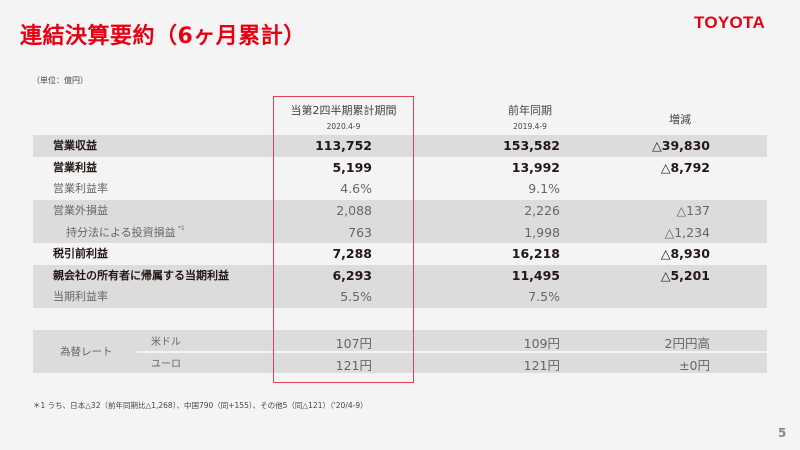  What do you see at coordinates (685, 275) in the screenshot?
I see `change-value: △5,201` at bounding box center [685, 275].